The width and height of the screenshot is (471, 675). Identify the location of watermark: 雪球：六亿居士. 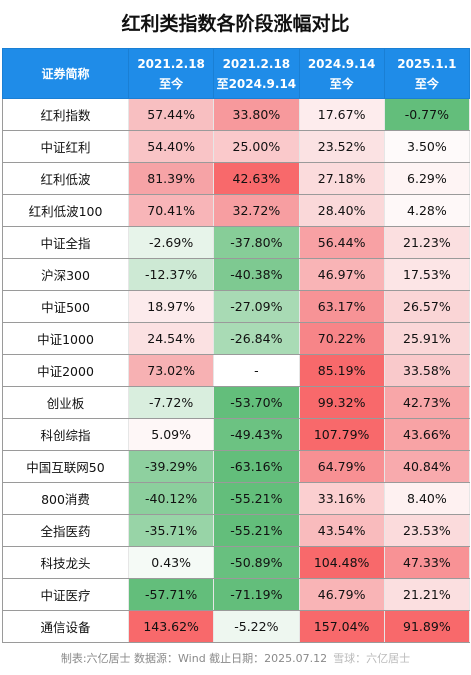
(372, 658).